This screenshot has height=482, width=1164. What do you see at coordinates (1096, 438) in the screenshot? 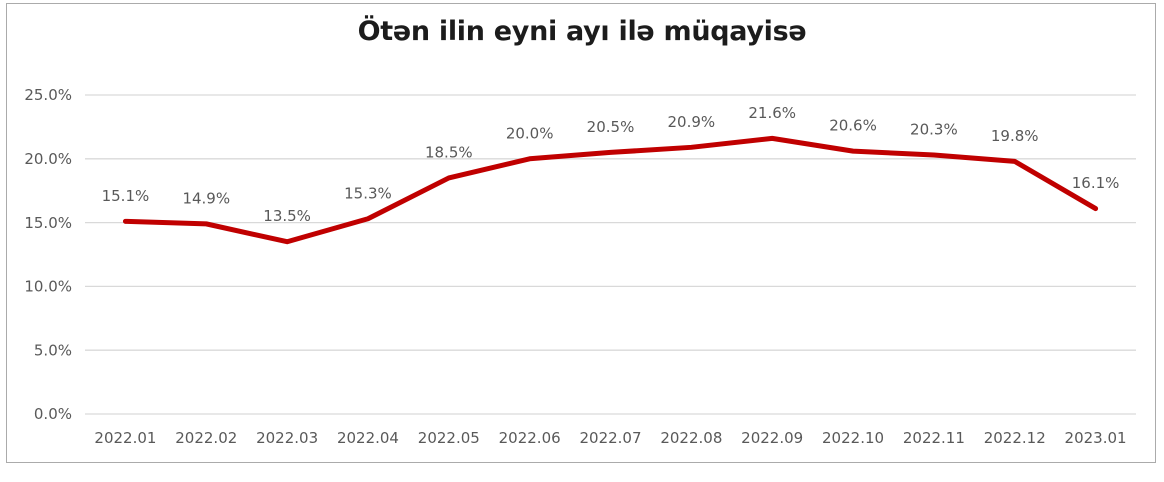
I see `x-axis-tick-label: 2023.01` at bounding box center [1096, 438].